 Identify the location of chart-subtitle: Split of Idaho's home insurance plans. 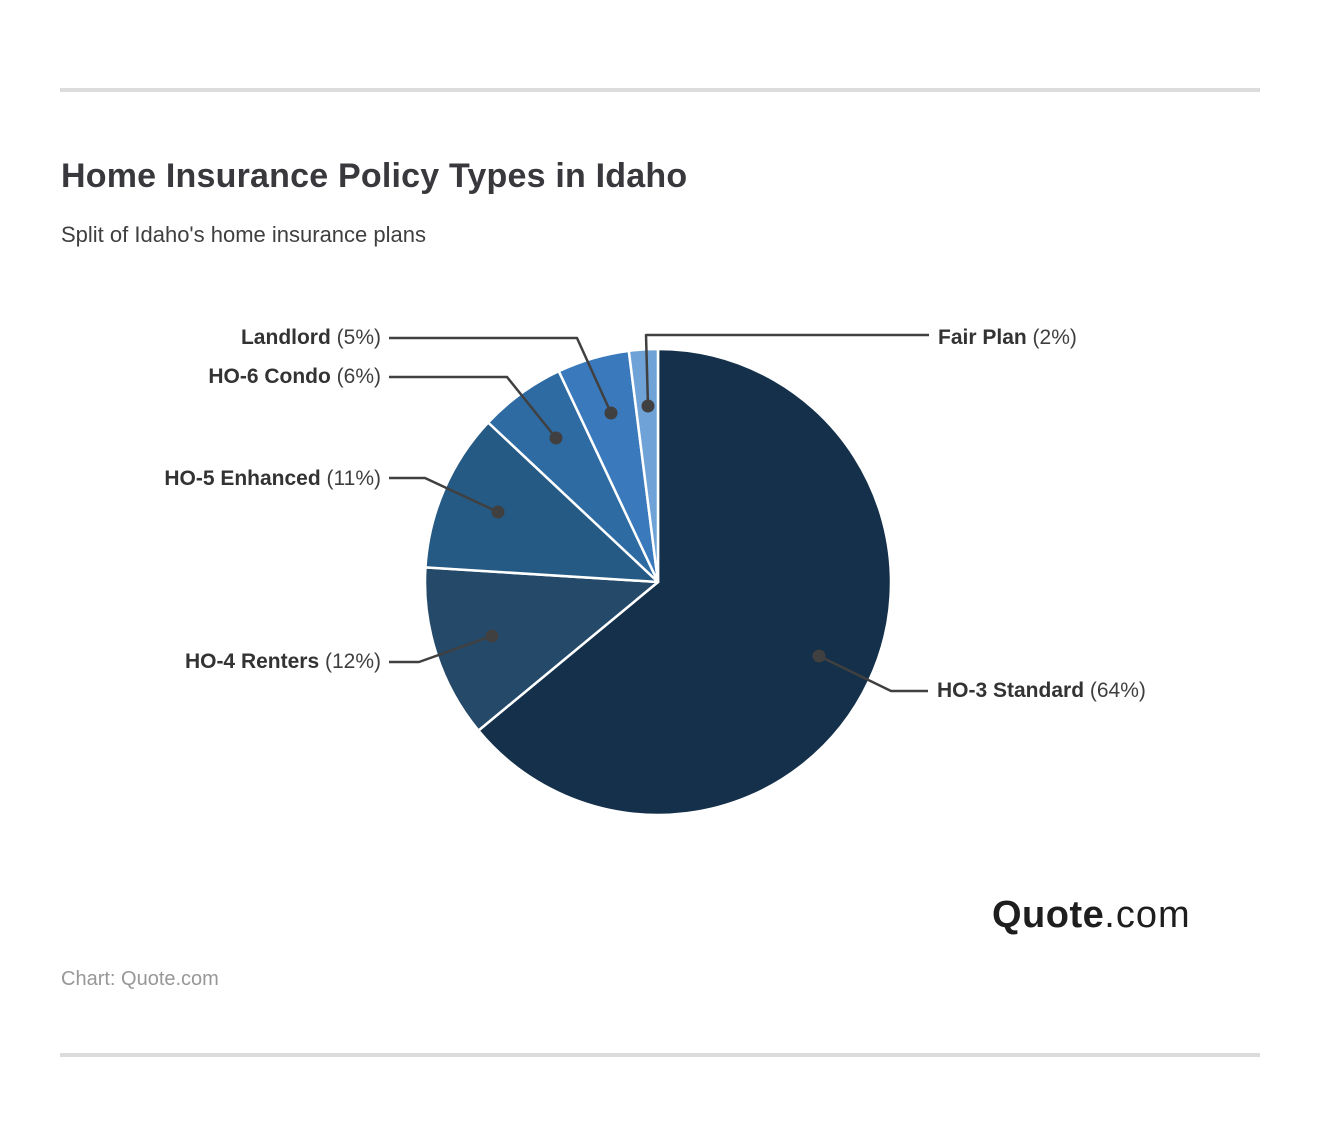
(243, 234).